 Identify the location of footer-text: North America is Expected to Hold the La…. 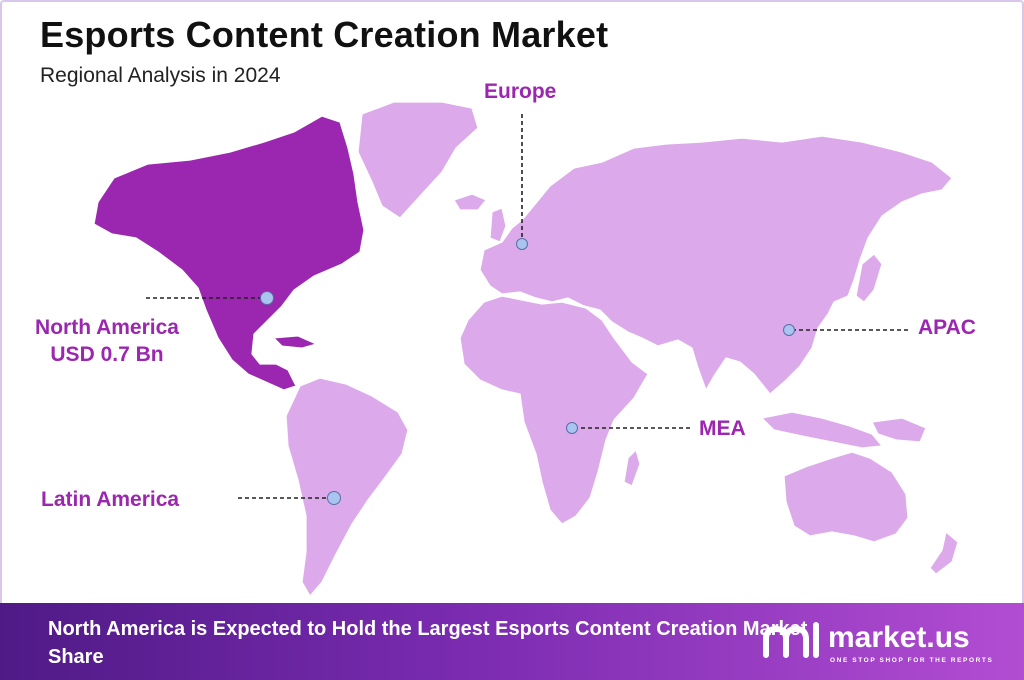
(428, 643).